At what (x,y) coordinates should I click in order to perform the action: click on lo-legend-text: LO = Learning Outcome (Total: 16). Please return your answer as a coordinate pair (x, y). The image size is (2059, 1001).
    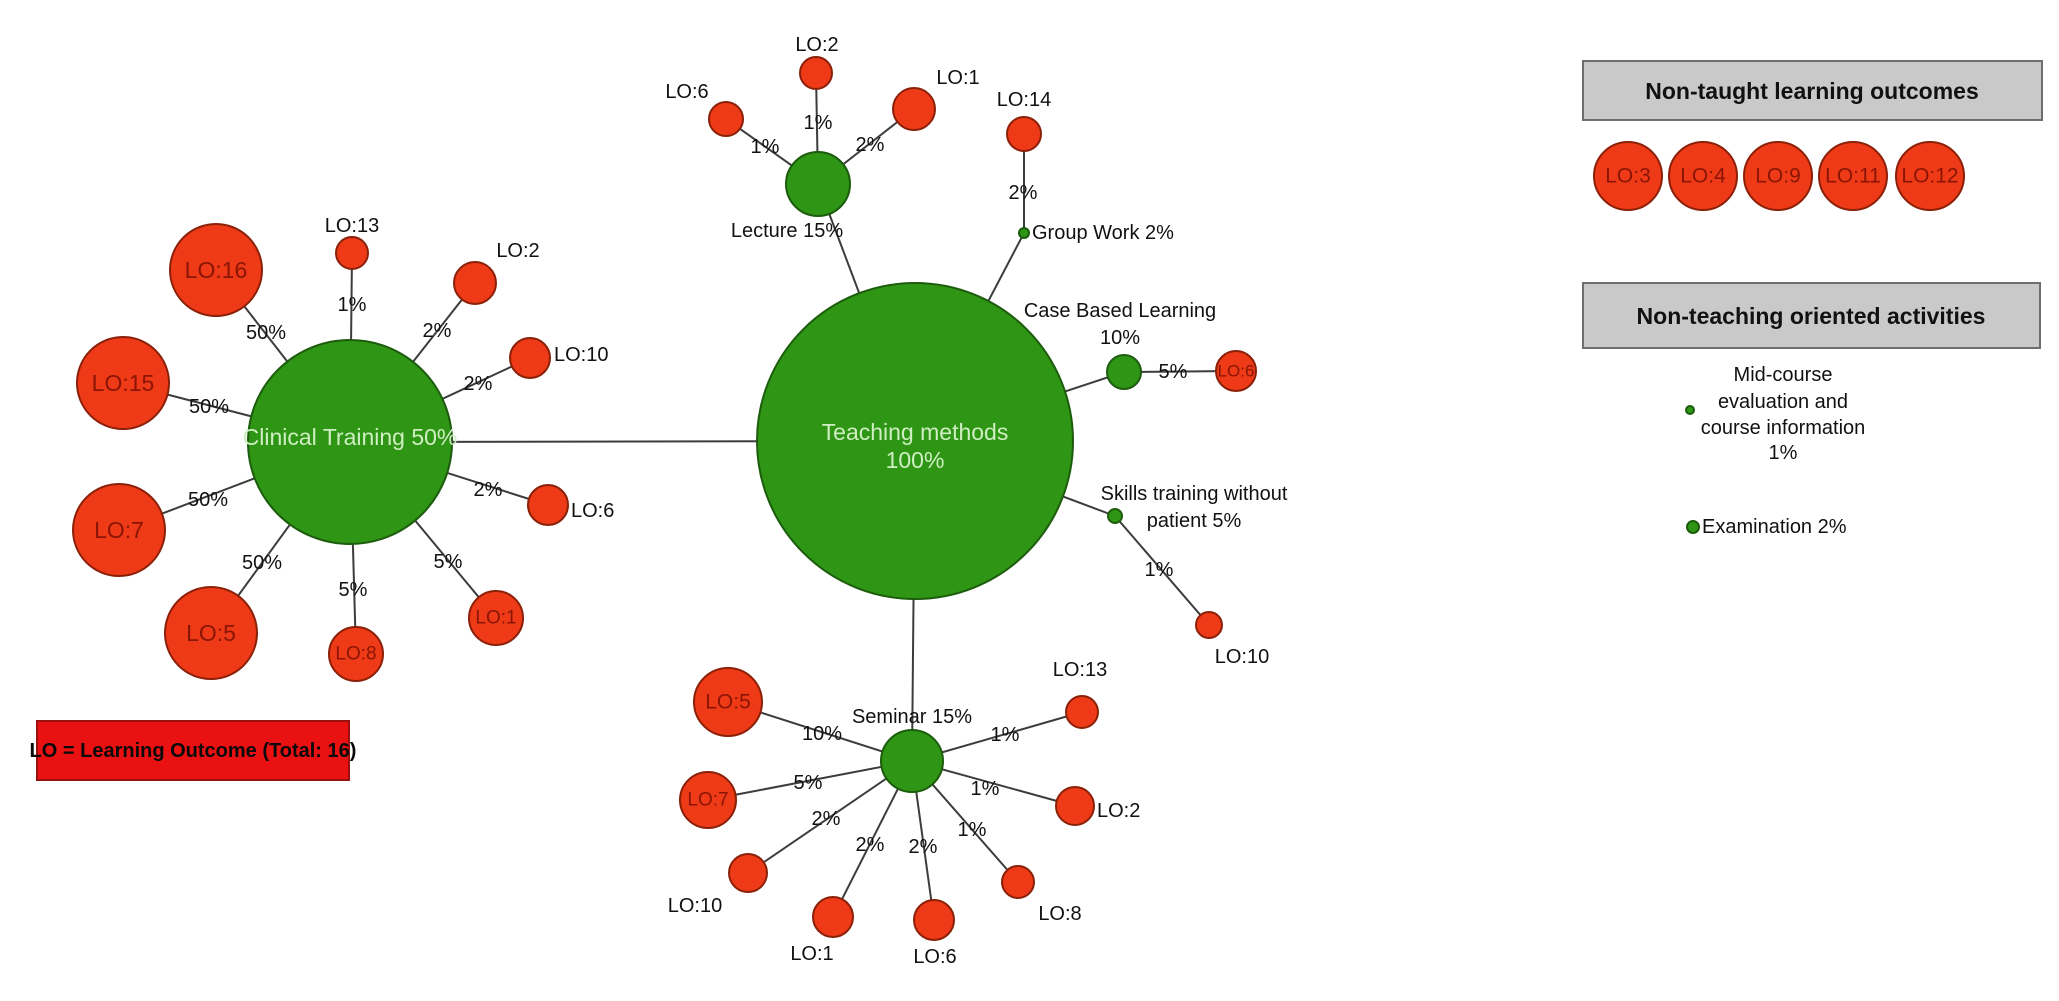
    Looking at the image, I should click on (193, 751).